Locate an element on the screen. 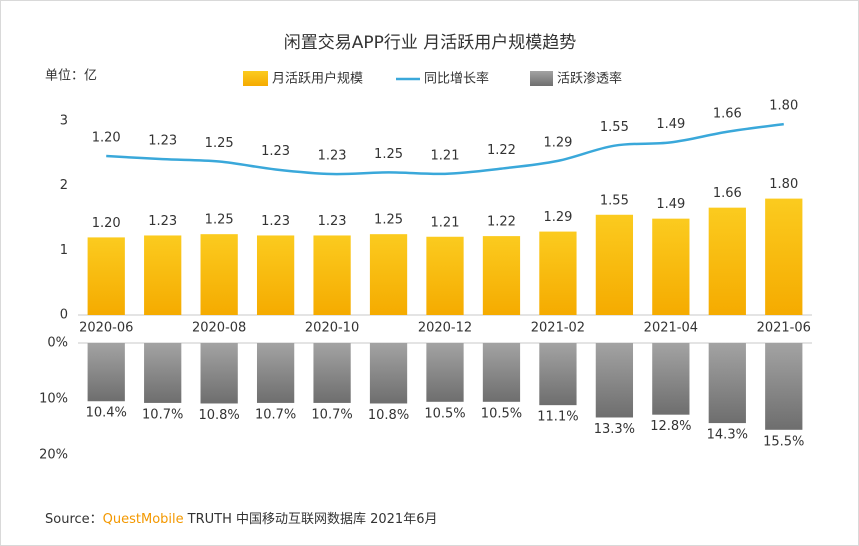 The width and height of the screenshot is (859, 546). x-tick-label: 2020-10 is located at coordinates (332, 328).